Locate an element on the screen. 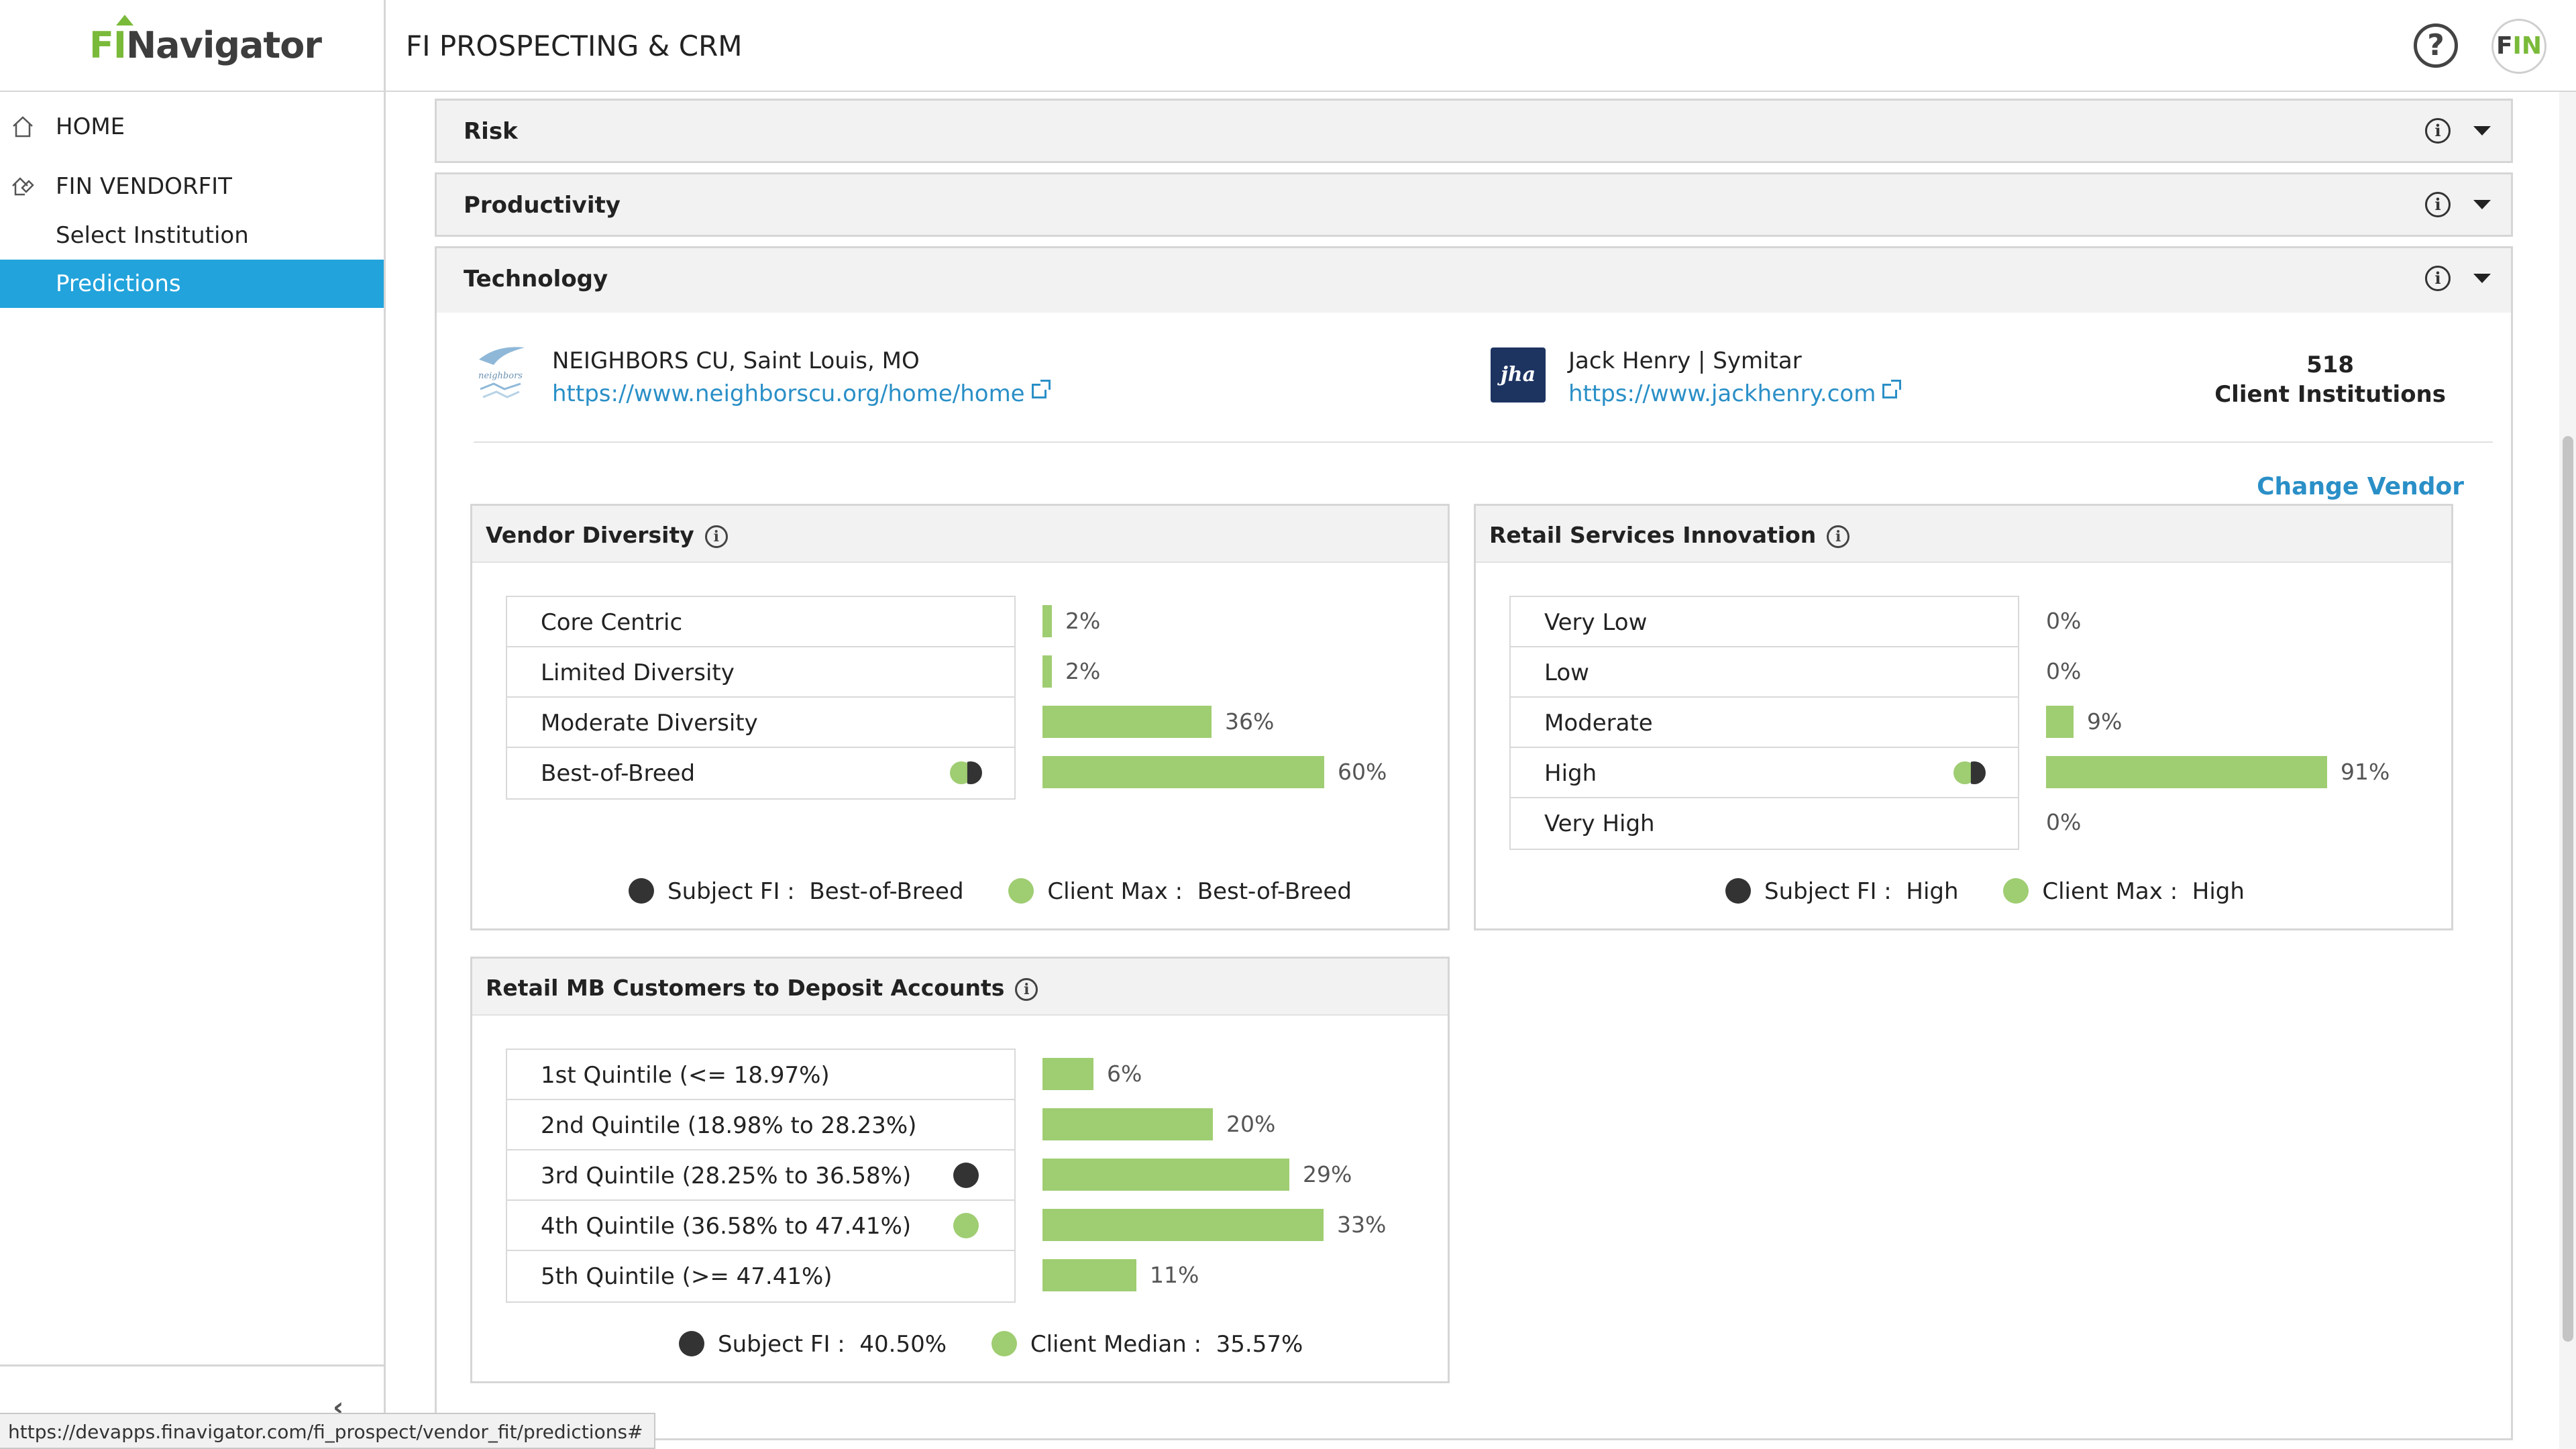 This screenshot has width=2576, height=1449. card-header: Retail Services Innovation i is located at coordinates (1963, 534).